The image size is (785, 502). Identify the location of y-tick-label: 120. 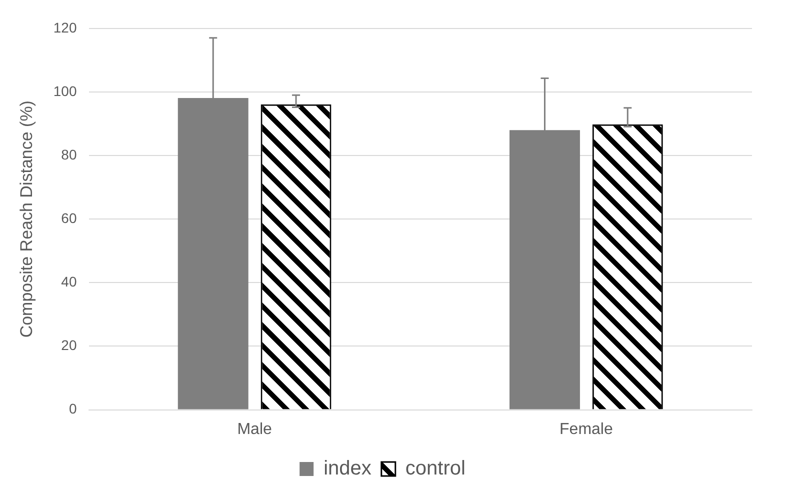
(65, 27).